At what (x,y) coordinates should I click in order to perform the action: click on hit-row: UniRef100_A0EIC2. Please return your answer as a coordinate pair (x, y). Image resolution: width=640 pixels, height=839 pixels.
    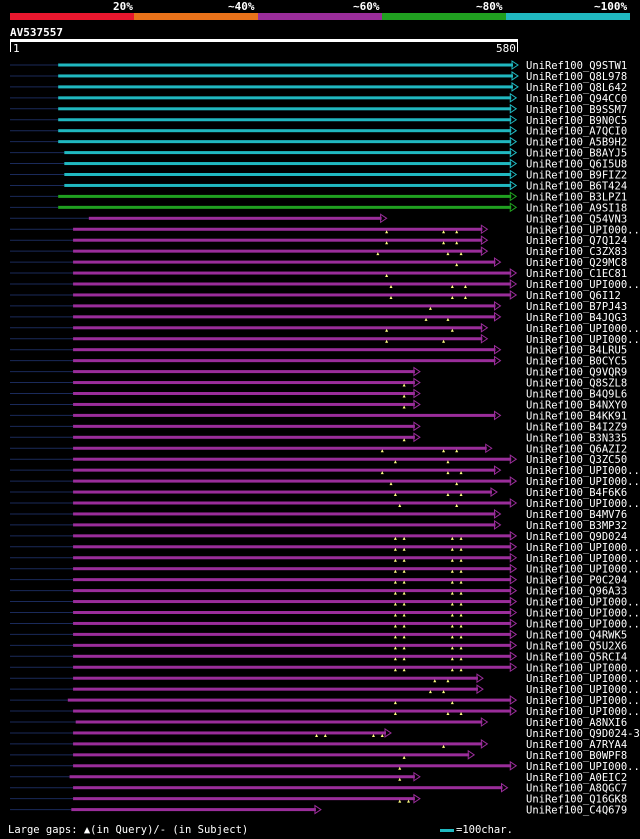
    Looking at the image, I should click on (318, 778).